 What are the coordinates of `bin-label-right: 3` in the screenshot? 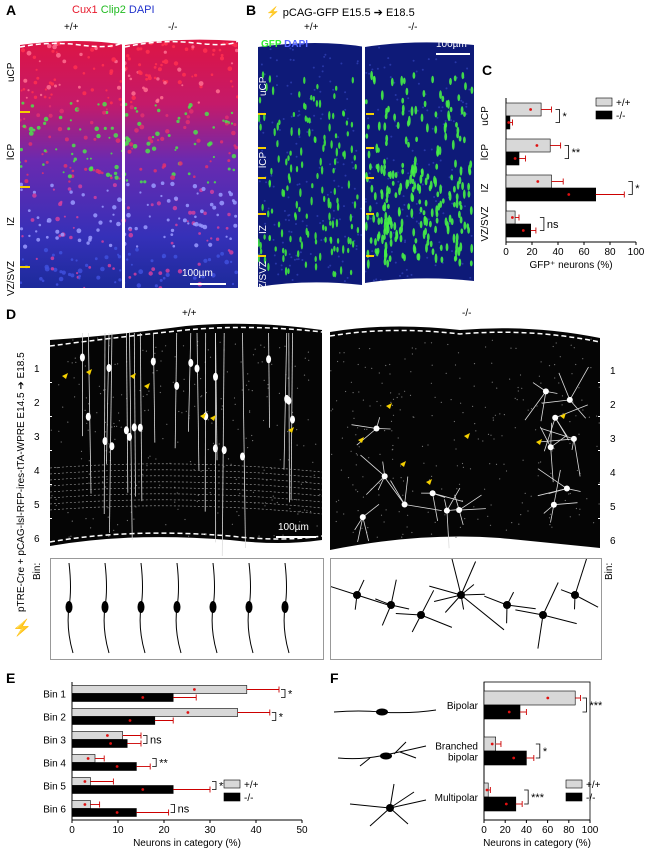 It's located at (613, 439).